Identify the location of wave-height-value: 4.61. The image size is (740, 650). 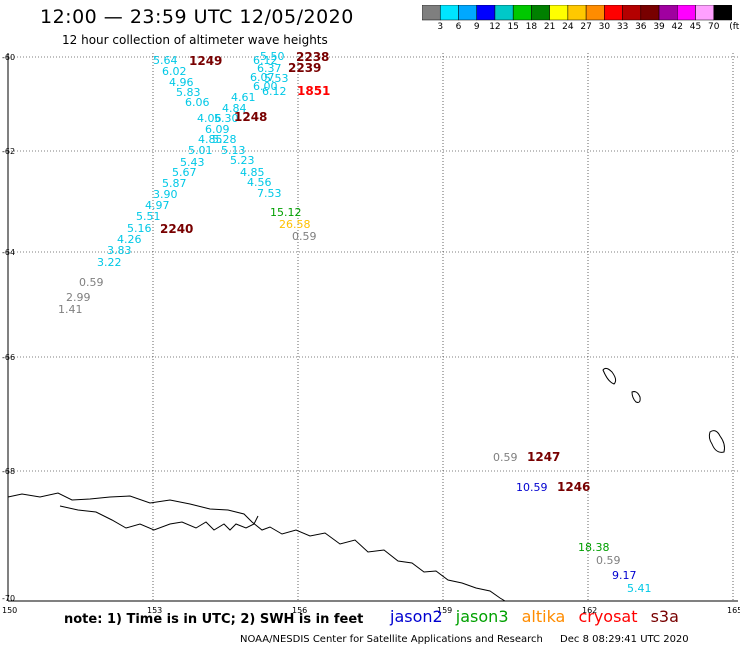
(243, 97).